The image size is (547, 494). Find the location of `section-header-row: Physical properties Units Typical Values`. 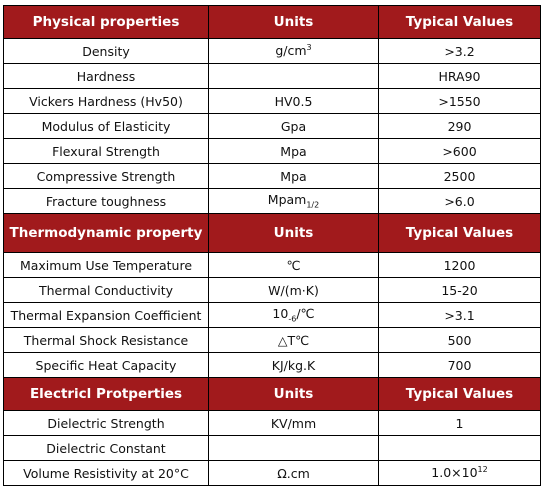

section-header-row: Physical properties Units Typical Values is located at coordinates (272, 22).